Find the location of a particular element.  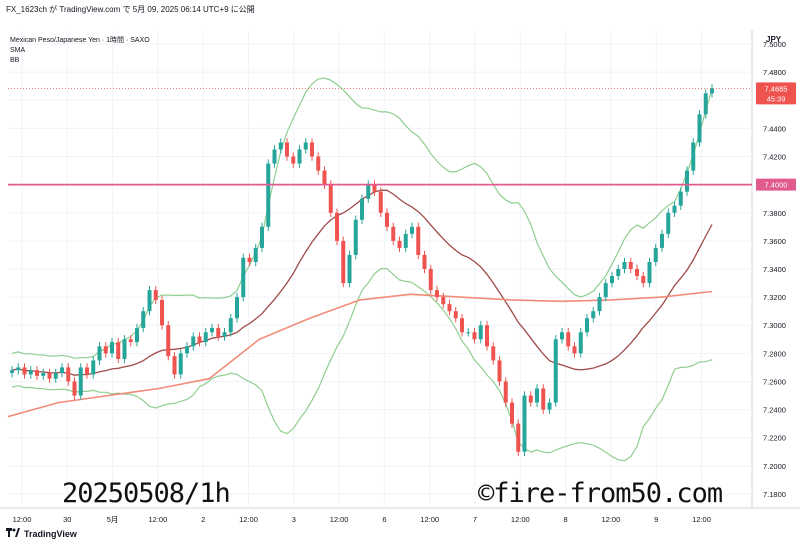

y-tick-label: 7.3600 is located at coordinates (774, 241).